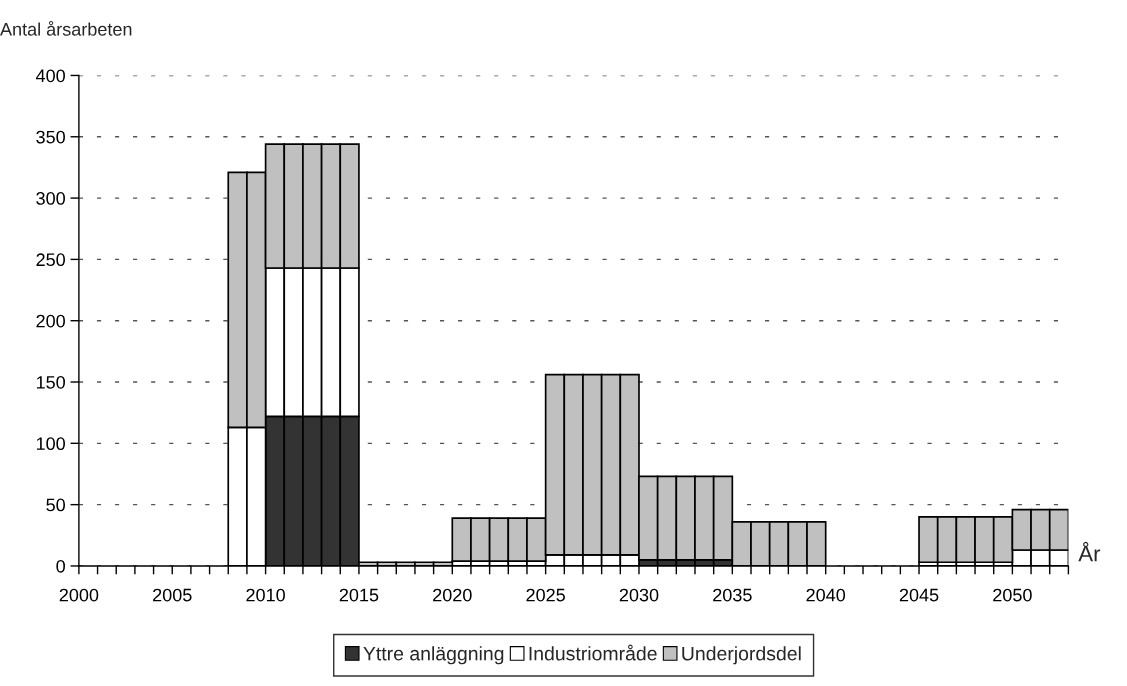 The width and height of the screenshot is (1127, 686). What do you see at coordinates (50, 321) in the screenshot?
I see `y-tick-label: 200` at bounding box center [50, 321].